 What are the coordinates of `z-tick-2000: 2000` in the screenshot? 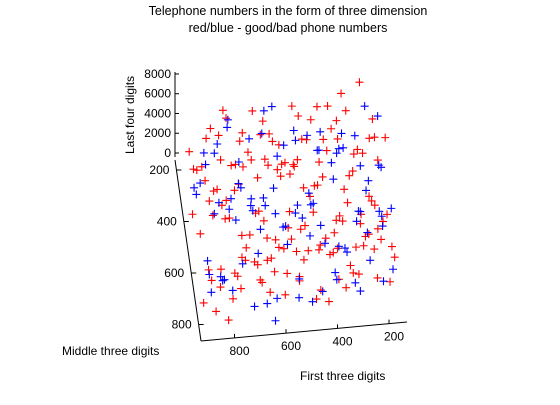 It's located at (157, 133).